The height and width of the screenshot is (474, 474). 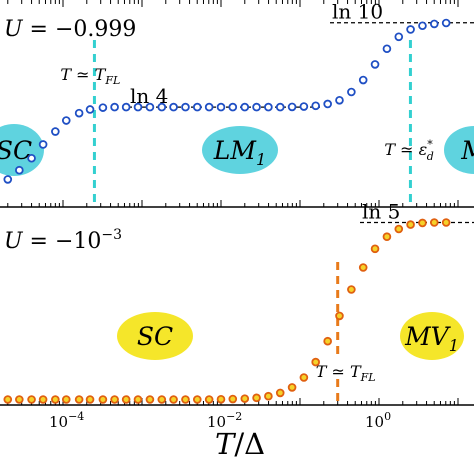 I want to click on region-label: M, so click(x=467, y=150).